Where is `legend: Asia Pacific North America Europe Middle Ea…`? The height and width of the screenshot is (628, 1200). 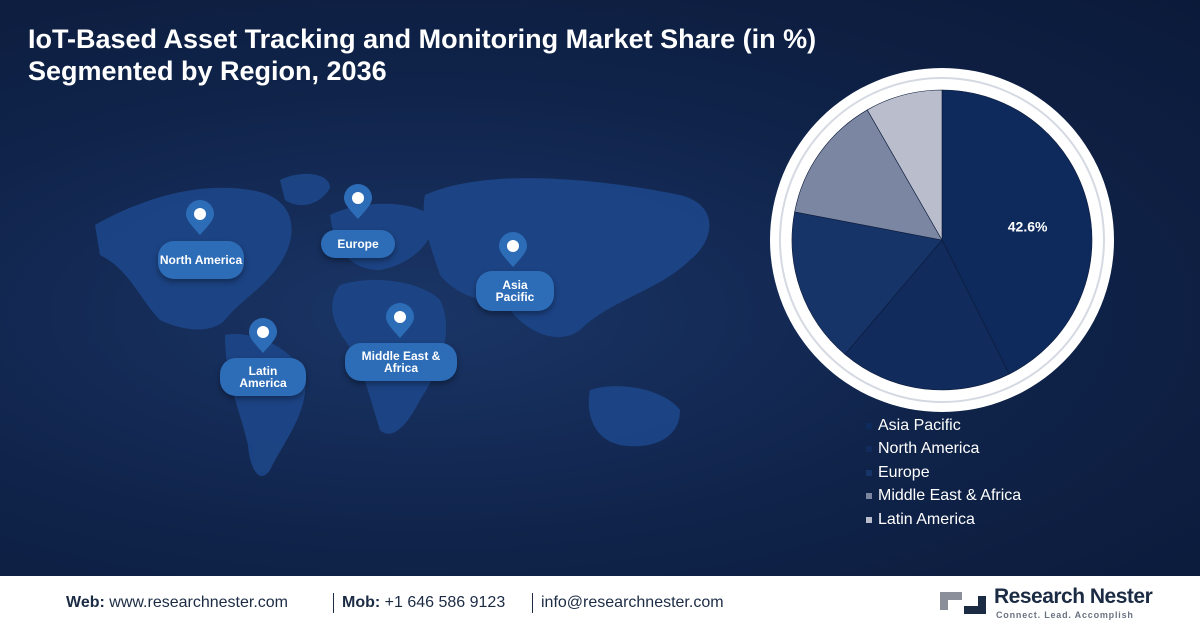 legend: Asia Pacific North America Europe Middle Ea… is located at coordinates (943, 473).